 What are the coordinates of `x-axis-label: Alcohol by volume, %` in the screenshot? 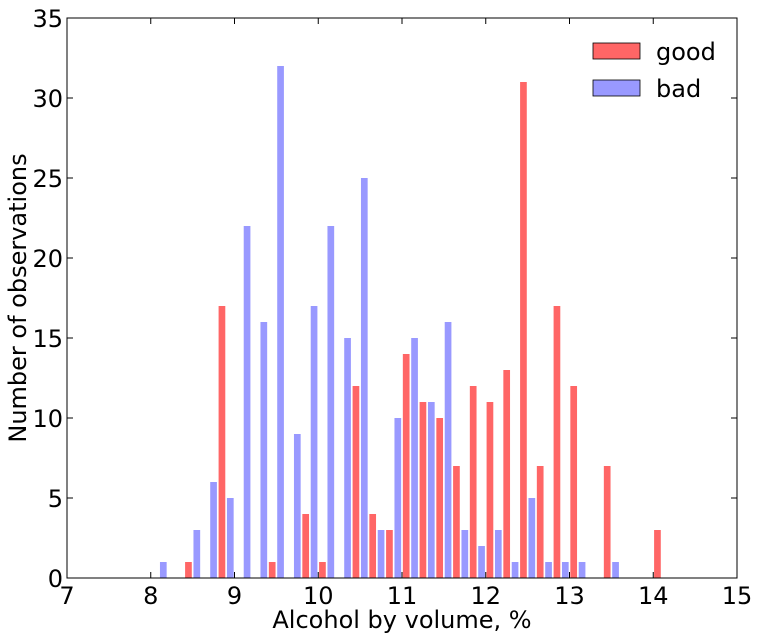 It's located at (401, 620).